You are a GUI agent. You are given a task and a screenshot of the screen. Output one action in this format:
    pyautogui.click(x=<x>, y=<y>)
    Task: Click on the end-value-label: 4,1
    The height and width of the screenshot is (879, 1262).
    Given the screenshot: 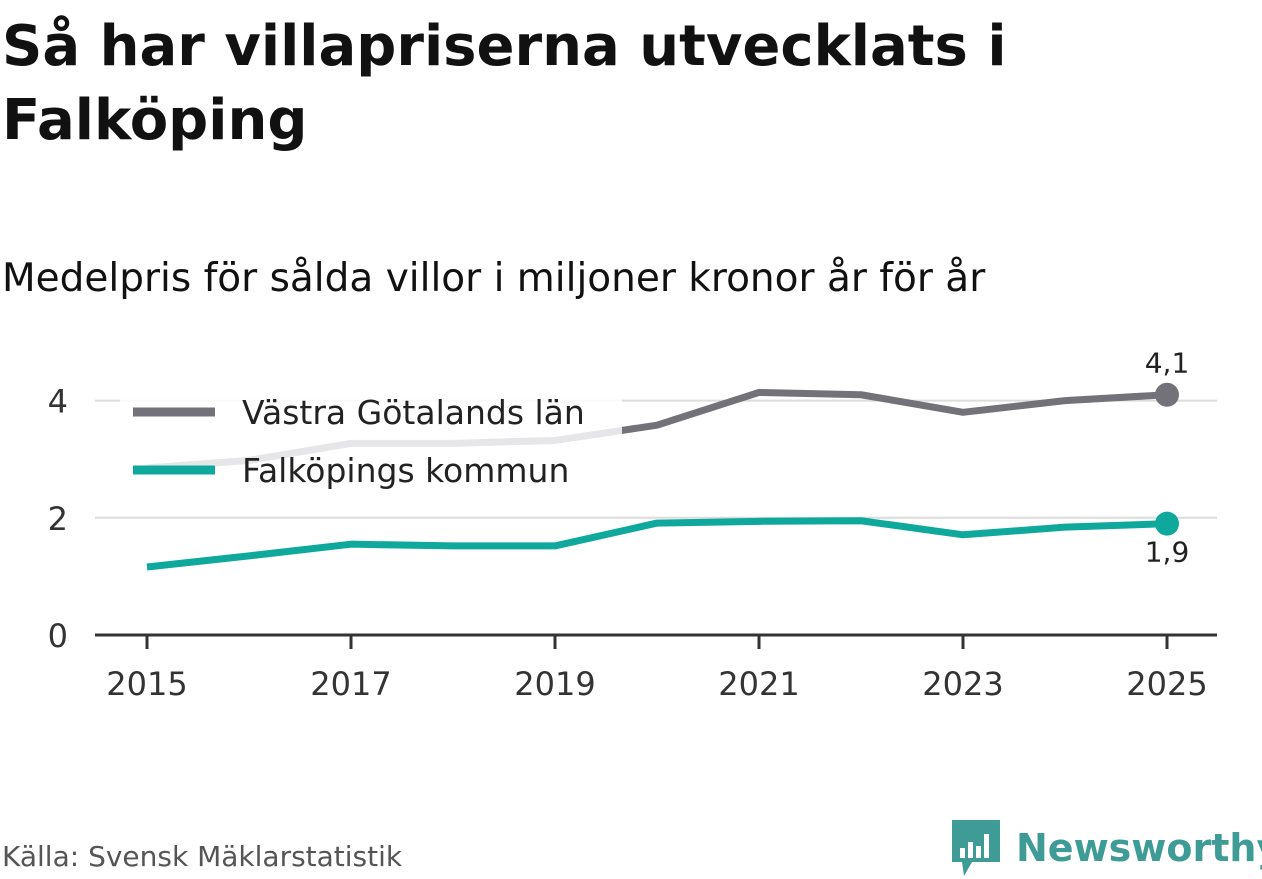 What is the action you would take?
    pyautogui.click(x=1167, y=363)
    